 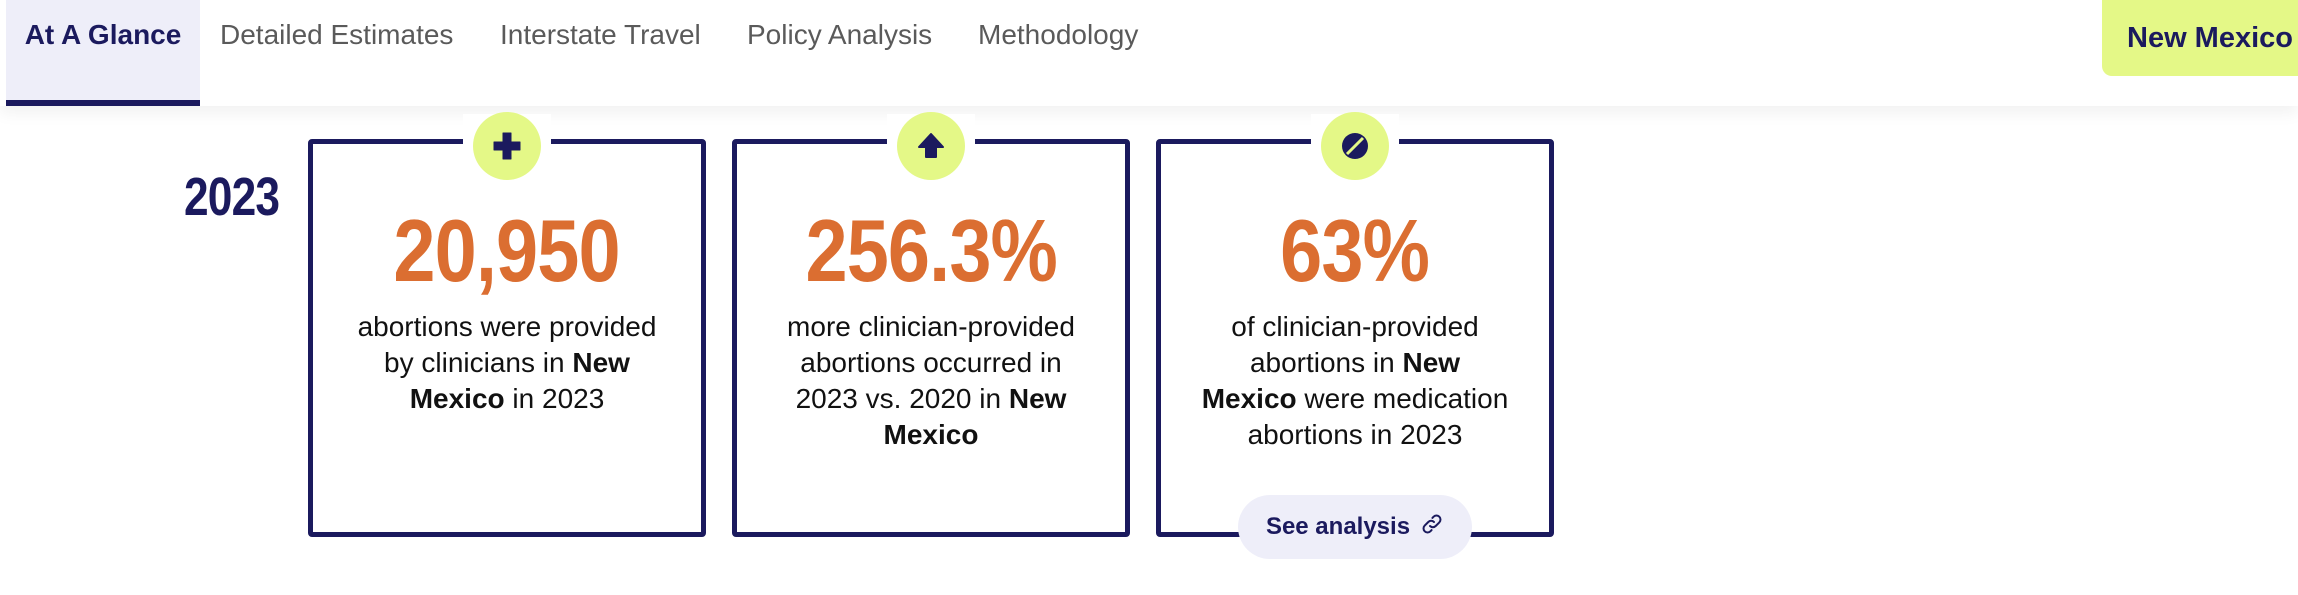 What do you see at coordinates (1355, 250) in the screenshot?
I see `stat-value: 63%` at bounding box center [1355, 250].